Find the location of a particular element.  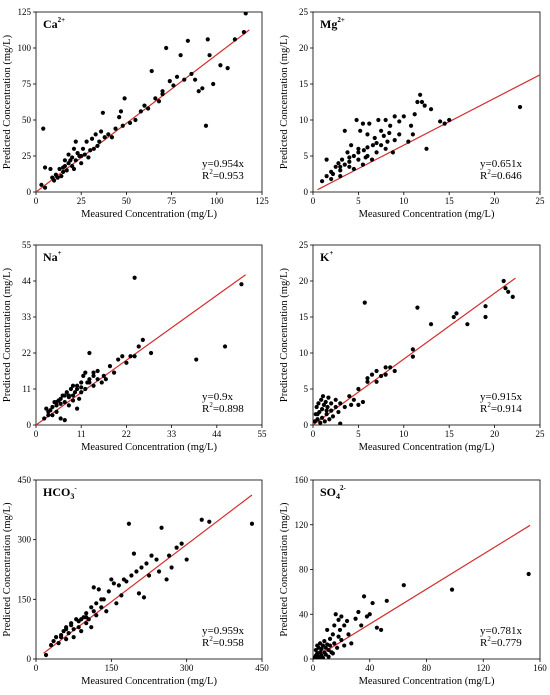

x-tick-label: 15 is located at coordinates (450, 201).